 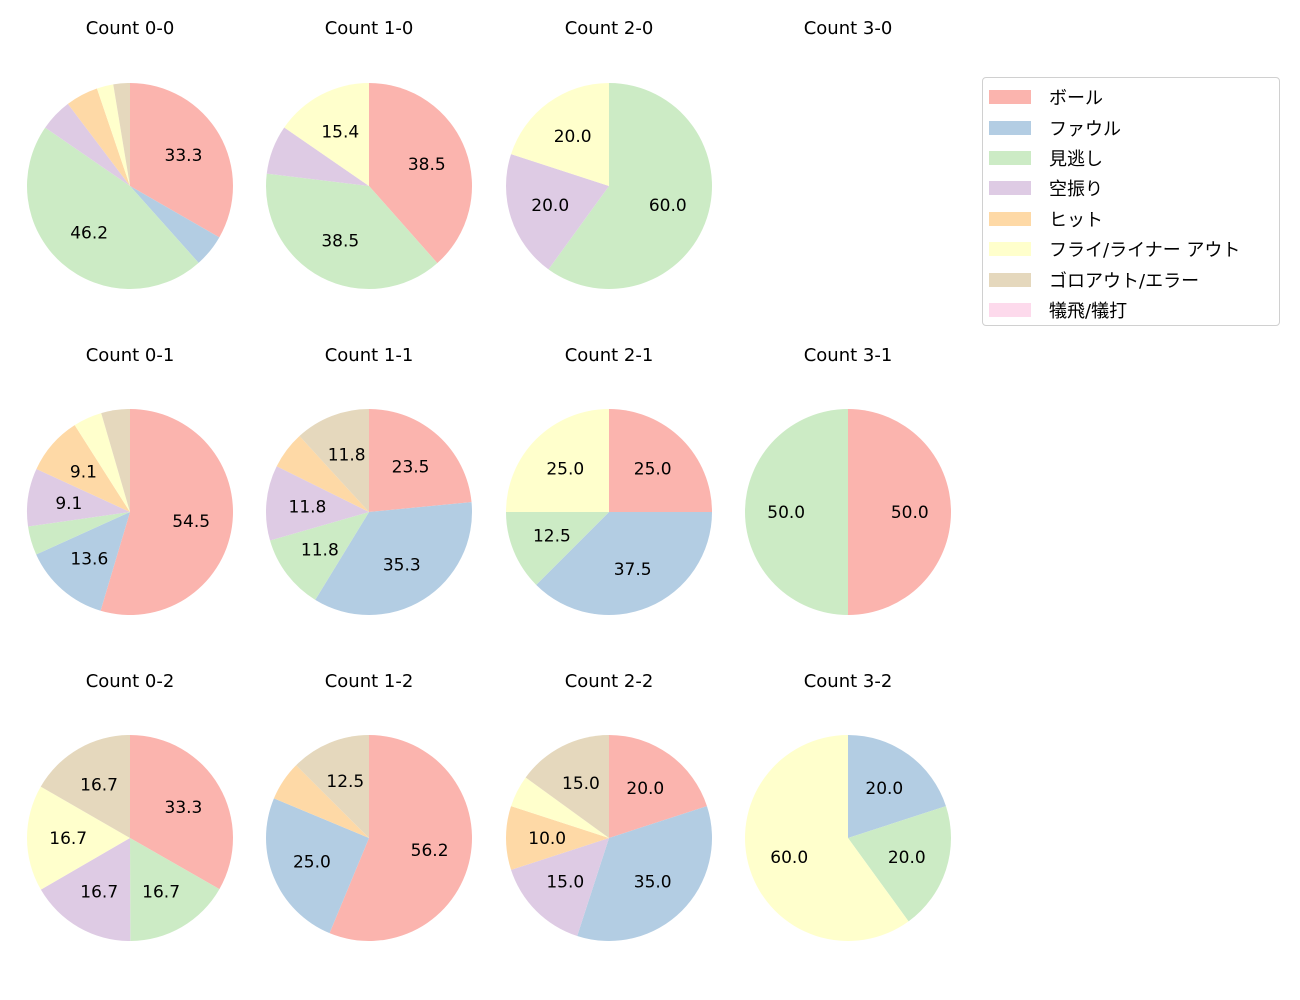 What do you see at coordinates (1134, 188) in the screenshot?
I see `legend-item: 空振り` at bounding box center [1134, 188].